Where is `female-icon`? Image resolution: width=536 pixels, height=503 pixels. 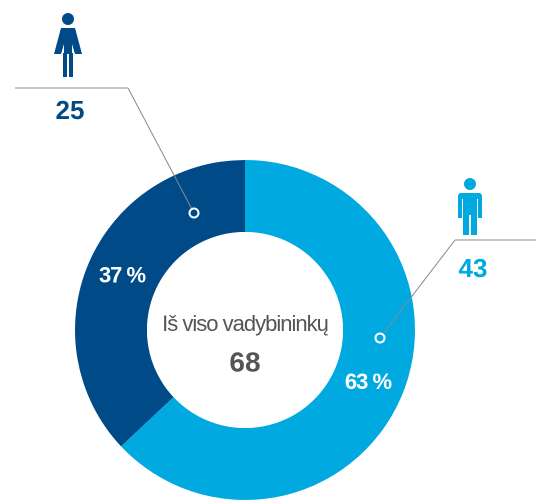
female-icon is located at coordinates (68, 45).